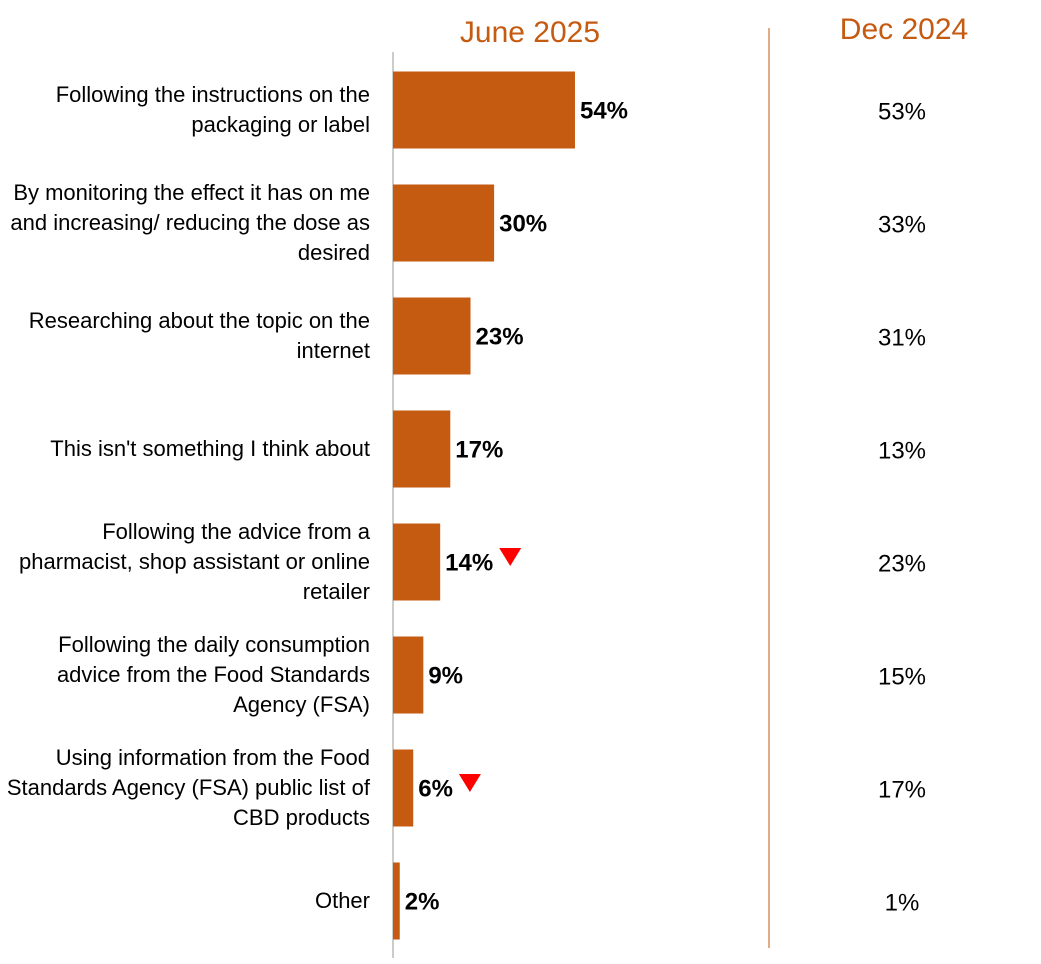 Image resolution: width=1041 pixels, height=964 pixels. I want to click on value-label: 54%, so click(604, 110).